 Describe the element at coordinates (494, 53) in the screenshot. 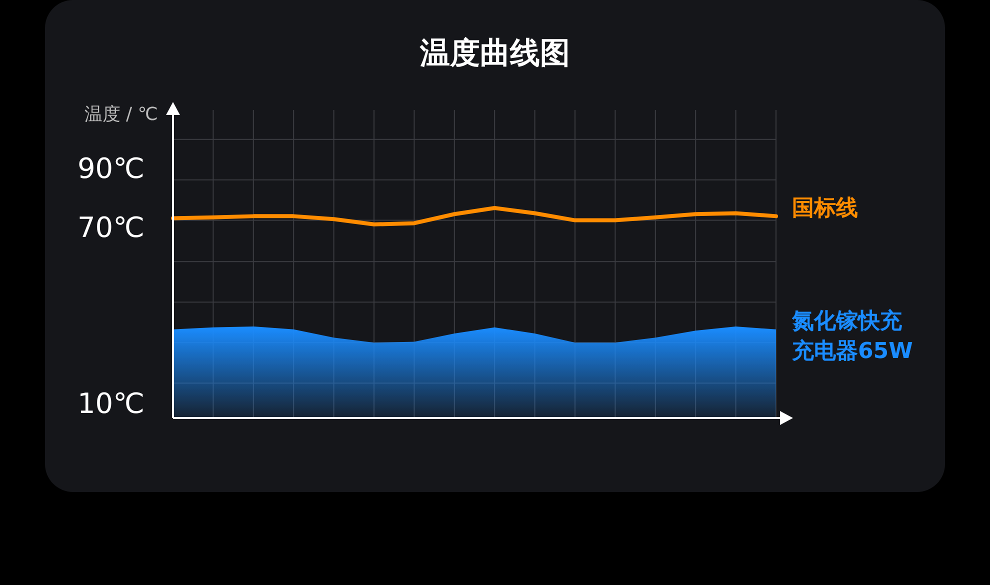

I see `chart-title: 温度曲线图` at that location.